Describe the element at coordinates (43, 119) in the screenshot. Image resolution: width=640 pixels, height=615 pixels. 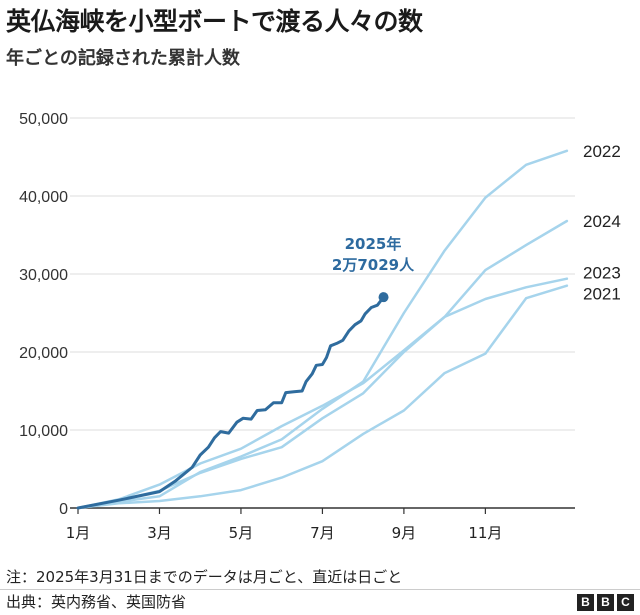
I see `y-tick-label: 50,000` at that location.